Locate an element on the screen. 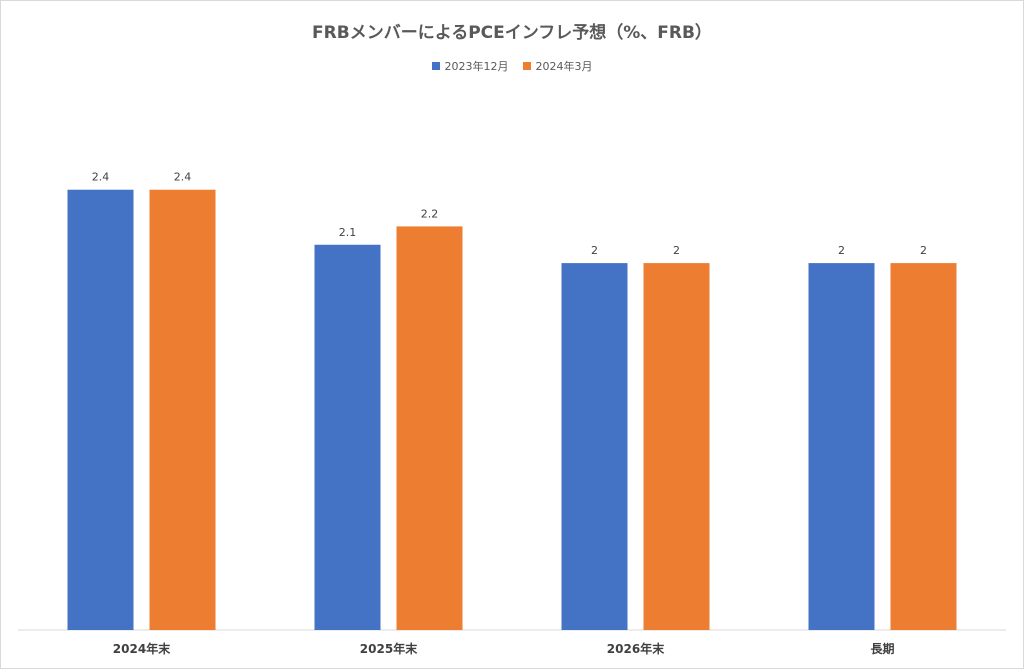 The image size is (1024, 669). data-label-series-1-3: 2 is located at coordinates (594, 250).